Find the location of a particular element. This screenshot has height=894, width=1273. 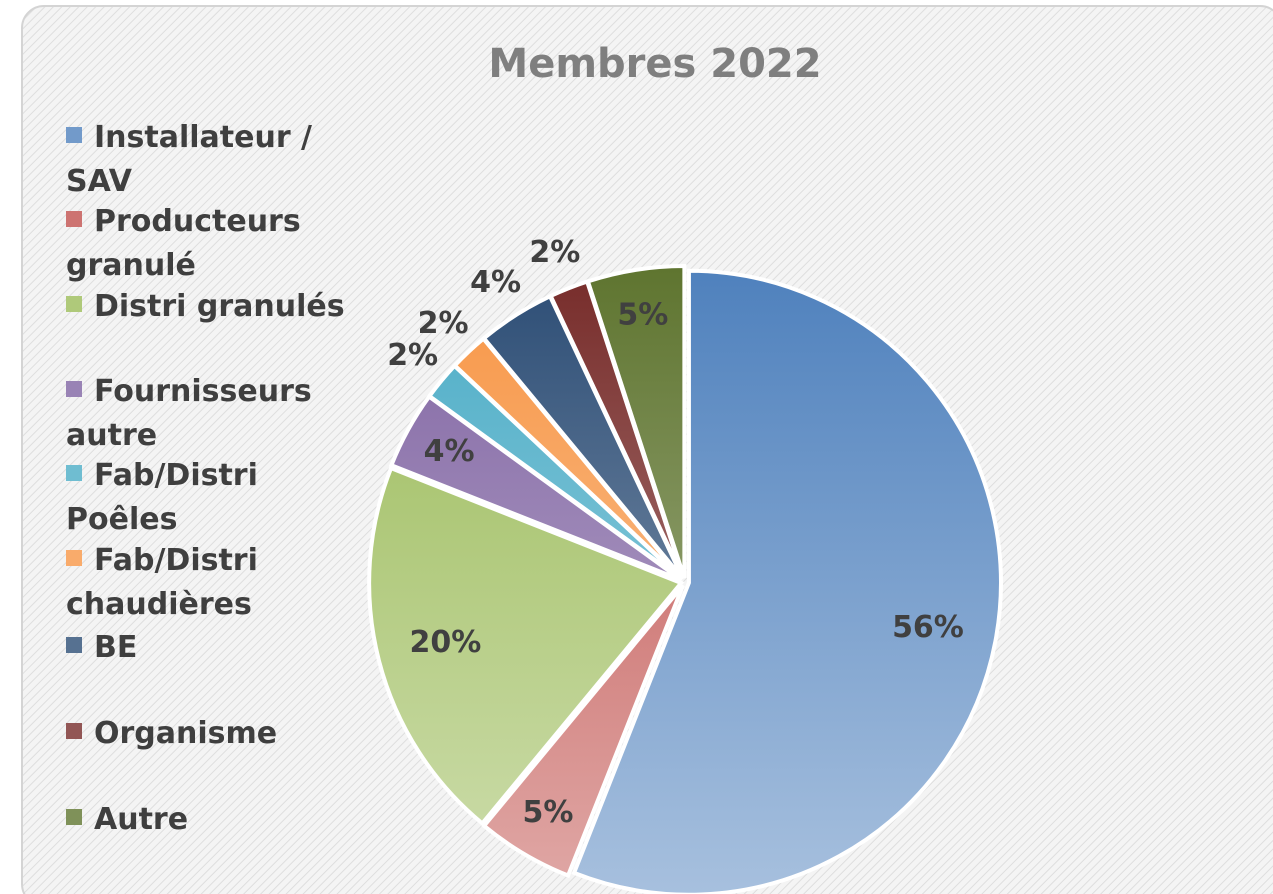

chart-title: Membres 2022 is located at coordinates (654, 64).